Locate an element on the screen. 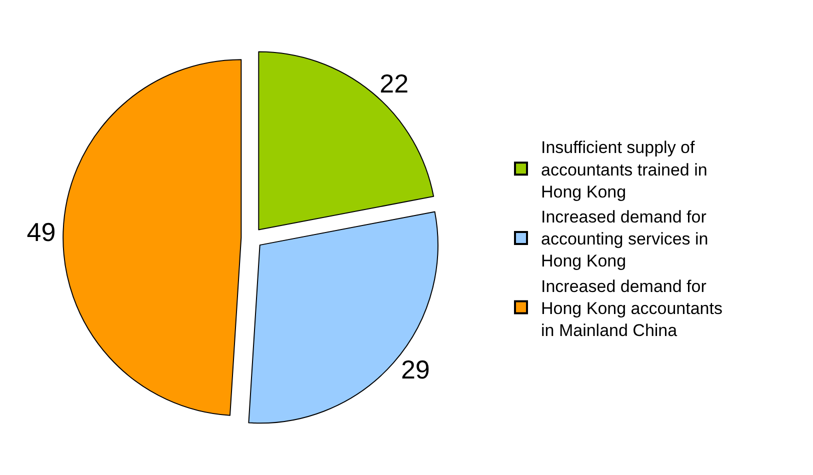 The image size is (813, 475). legend-label: Increased demand for accounting services in Hong Kong is located at coordinates (624, 239).